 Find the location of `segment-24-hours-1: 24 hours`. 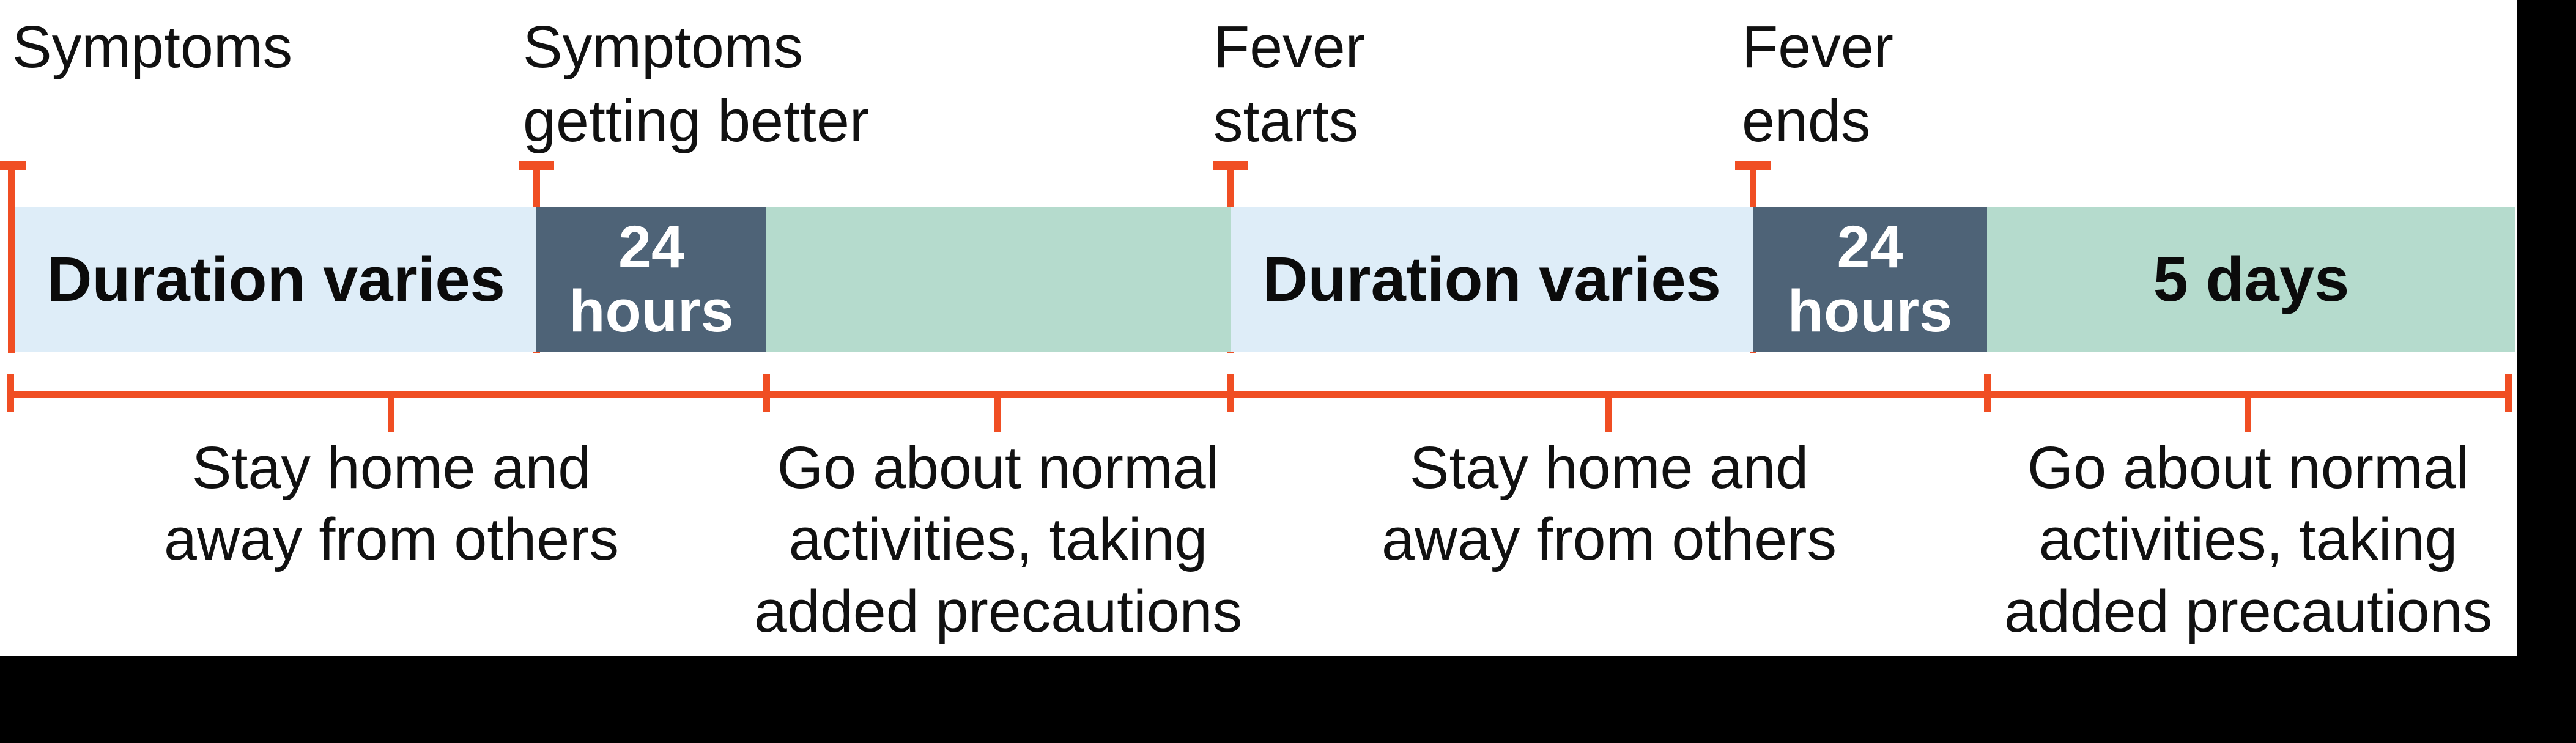

segment-24-hours-1: 24 hours is located at coordinates (651, 279).